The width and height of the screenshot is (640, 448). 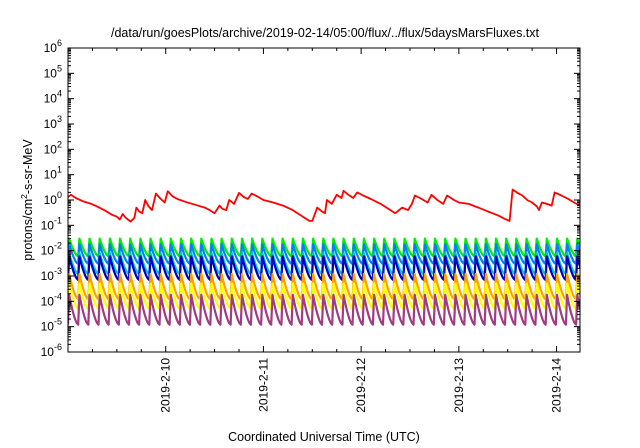 I want to click on y-tick-label: 10⁻³, so click(x=51, y=274).